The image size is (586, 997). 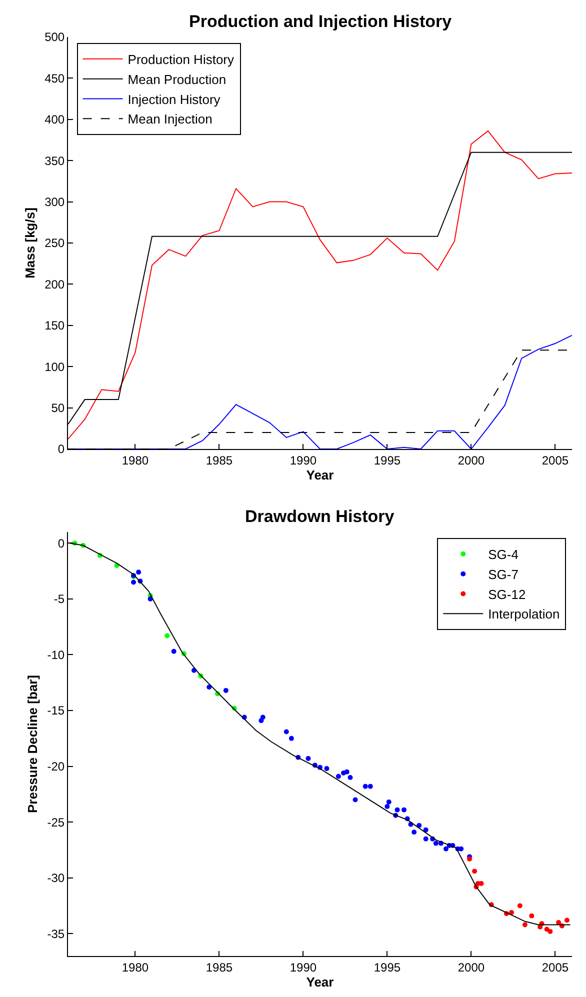 I want to click on chart-title: Drawdown History, so click(x=320, y=516).